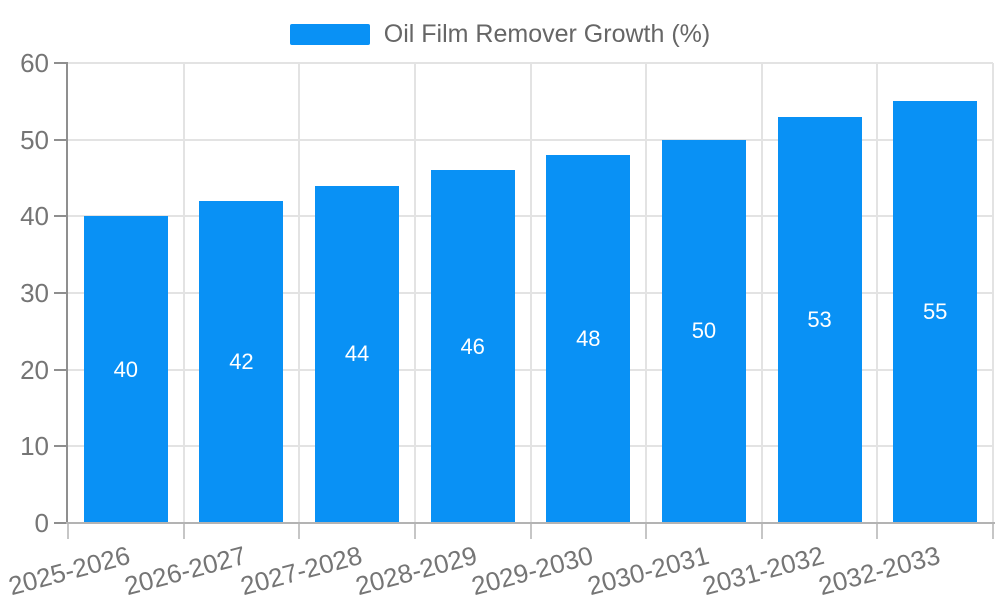 The width and height of the screenshot is (1000, 600). Describe the element at coordinates (34, 446) in the screenshot. I see `y-axis-tick-label: 10` at that location.